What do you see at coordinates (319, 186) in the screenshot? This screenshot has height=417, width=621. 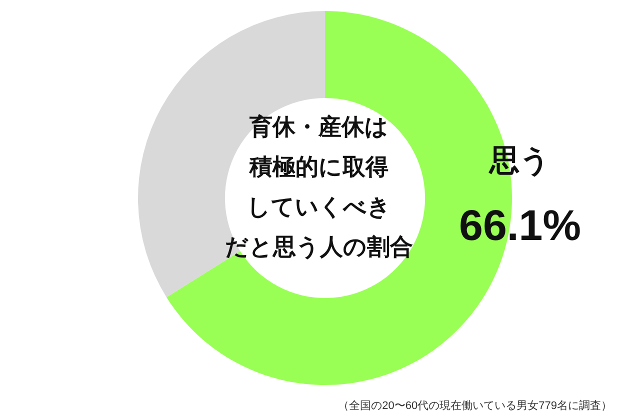 I see `text: 育休・産休は積極的に取得していくべきだと思う人の割合` at bounding box center [319, 186].